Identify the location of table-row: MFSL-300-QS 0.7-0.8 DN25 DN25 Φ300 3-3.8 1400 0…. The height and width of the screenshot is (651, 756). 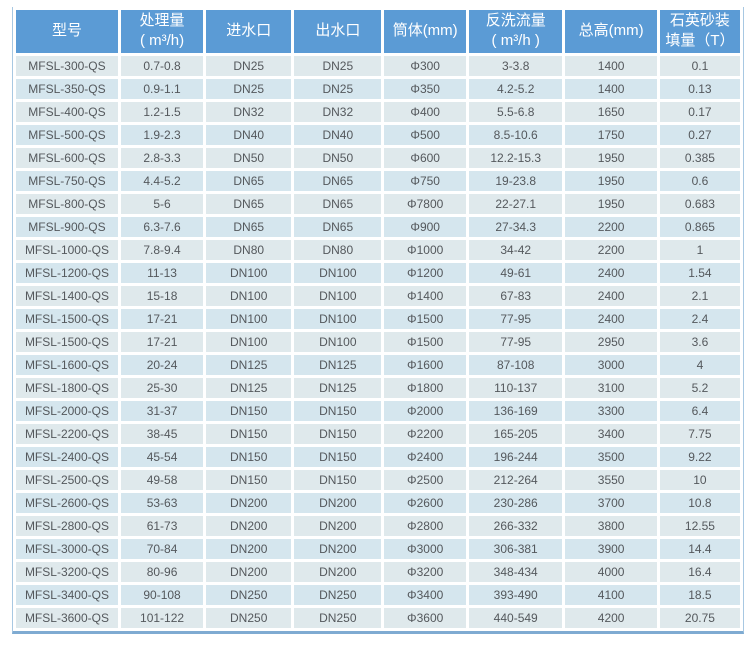
(378, 65).